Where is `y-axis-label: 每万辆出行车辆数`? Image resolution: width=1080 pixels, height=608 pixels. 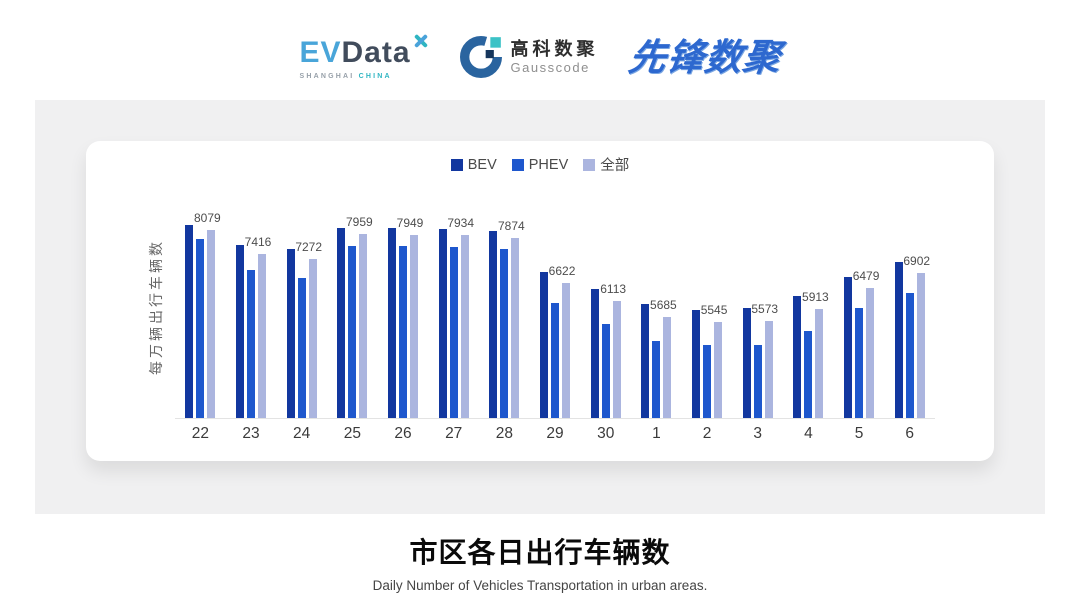
y-axis-label: 每万辆出行车辆数 is located at coordinates (156, 307).